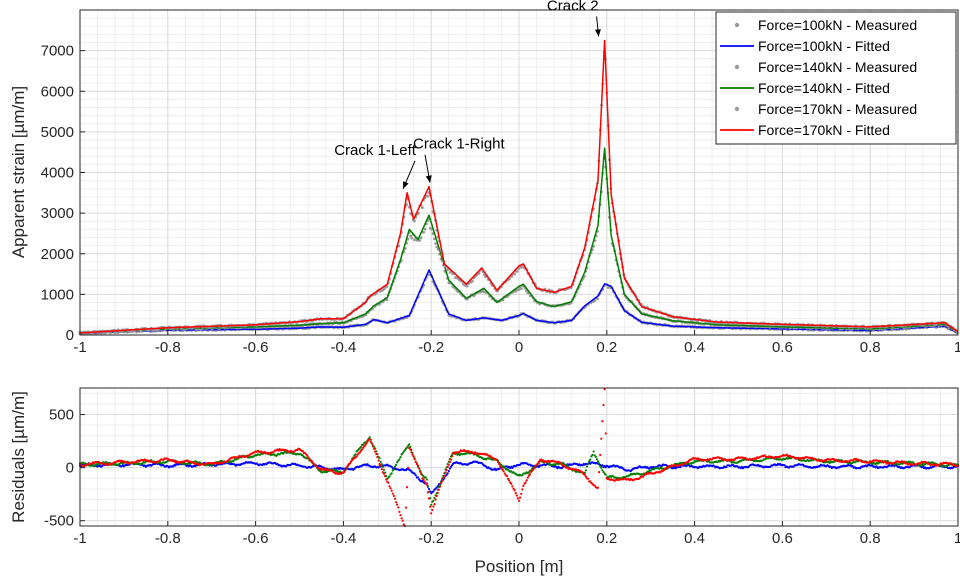  Describe the element at coordinates (782, 347) in the screenshot. I see `strain-x-tick-label: 0.6` at that location.